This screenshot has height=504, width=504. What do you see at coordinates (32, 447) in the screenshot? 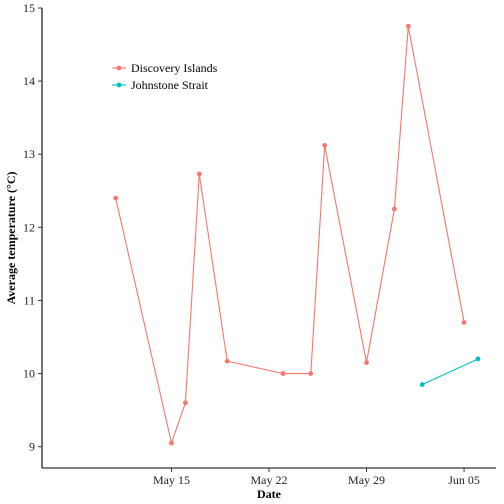
I see `y-tick-label: 9` at bounding box center [32, 447].